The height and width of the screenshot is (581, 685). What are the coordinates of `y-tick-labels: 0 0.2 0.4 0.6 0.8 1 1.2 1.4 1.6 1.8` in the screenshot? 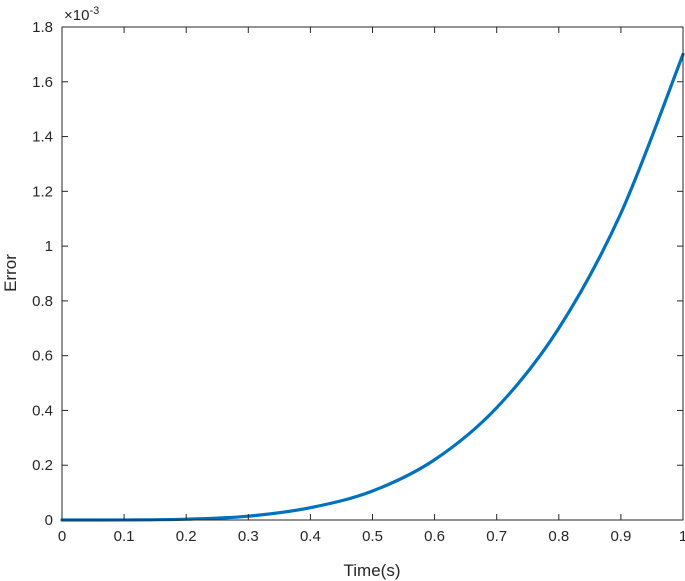 It's located at (42, 274).